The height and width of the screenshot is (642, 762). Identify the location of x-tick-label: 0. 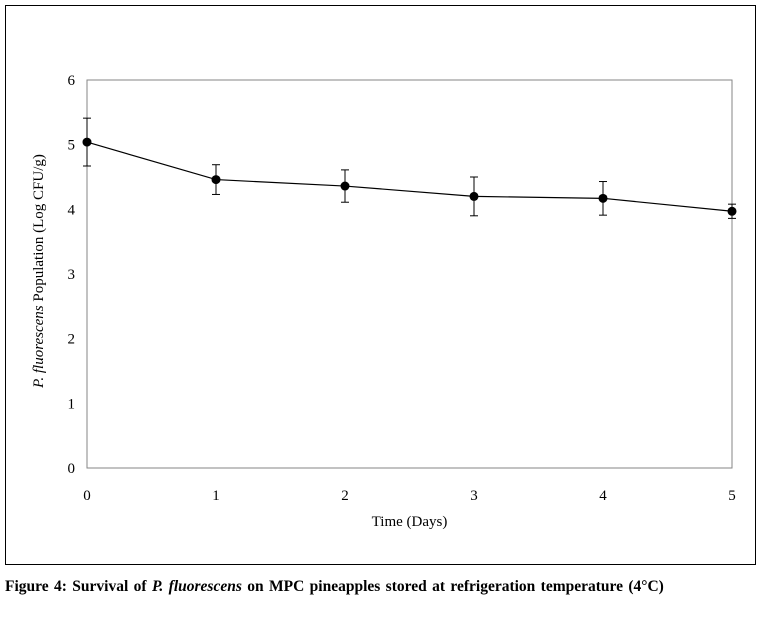
(87, 496).